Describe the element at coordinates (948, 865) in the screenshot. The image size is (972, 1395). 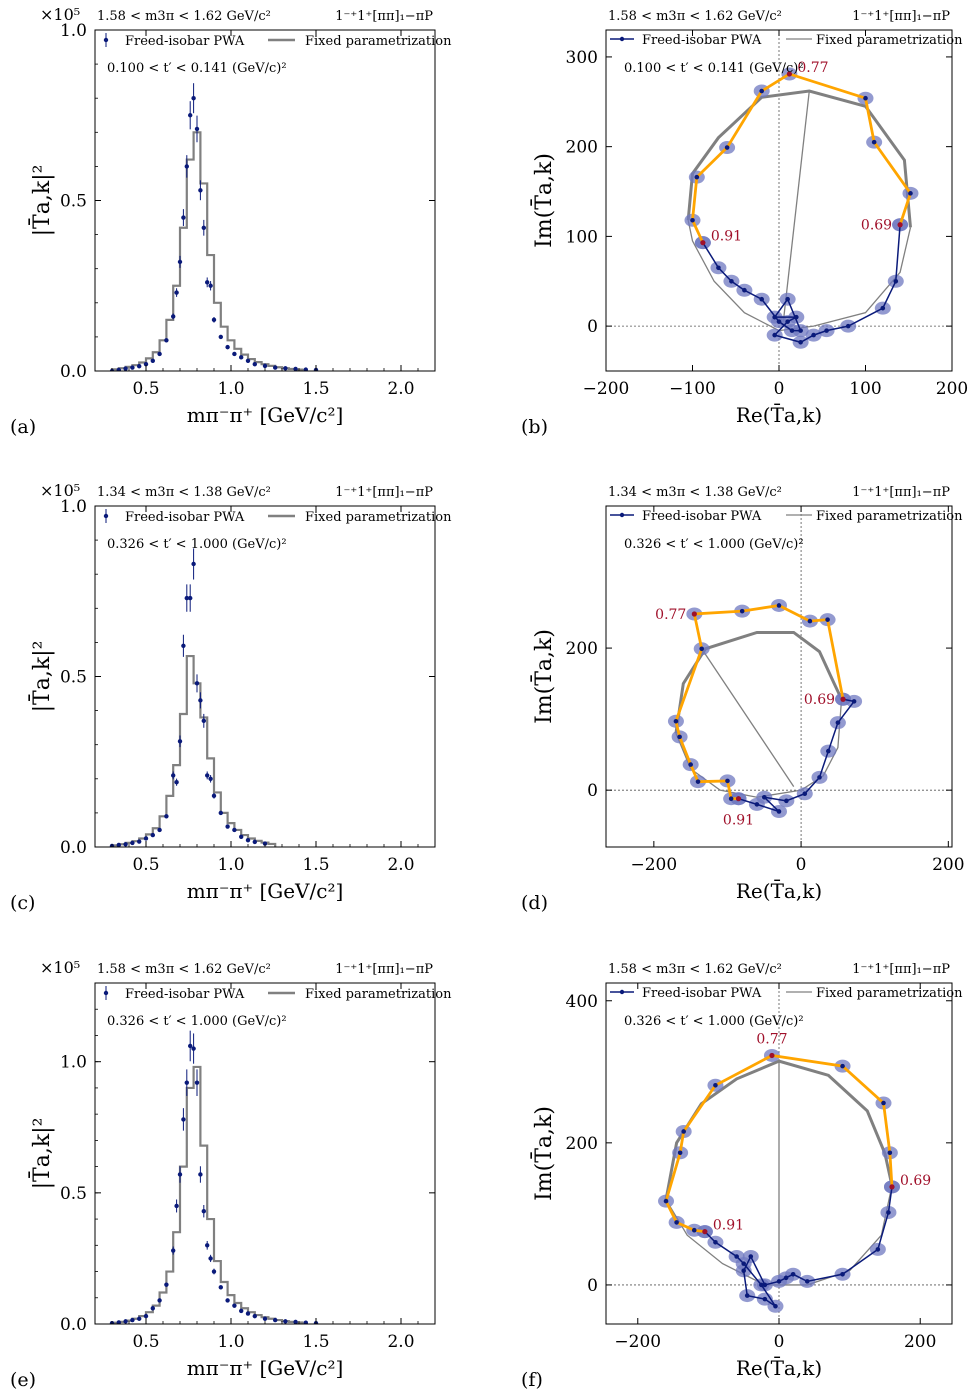
I see `x-tick-label: 200` at that location.